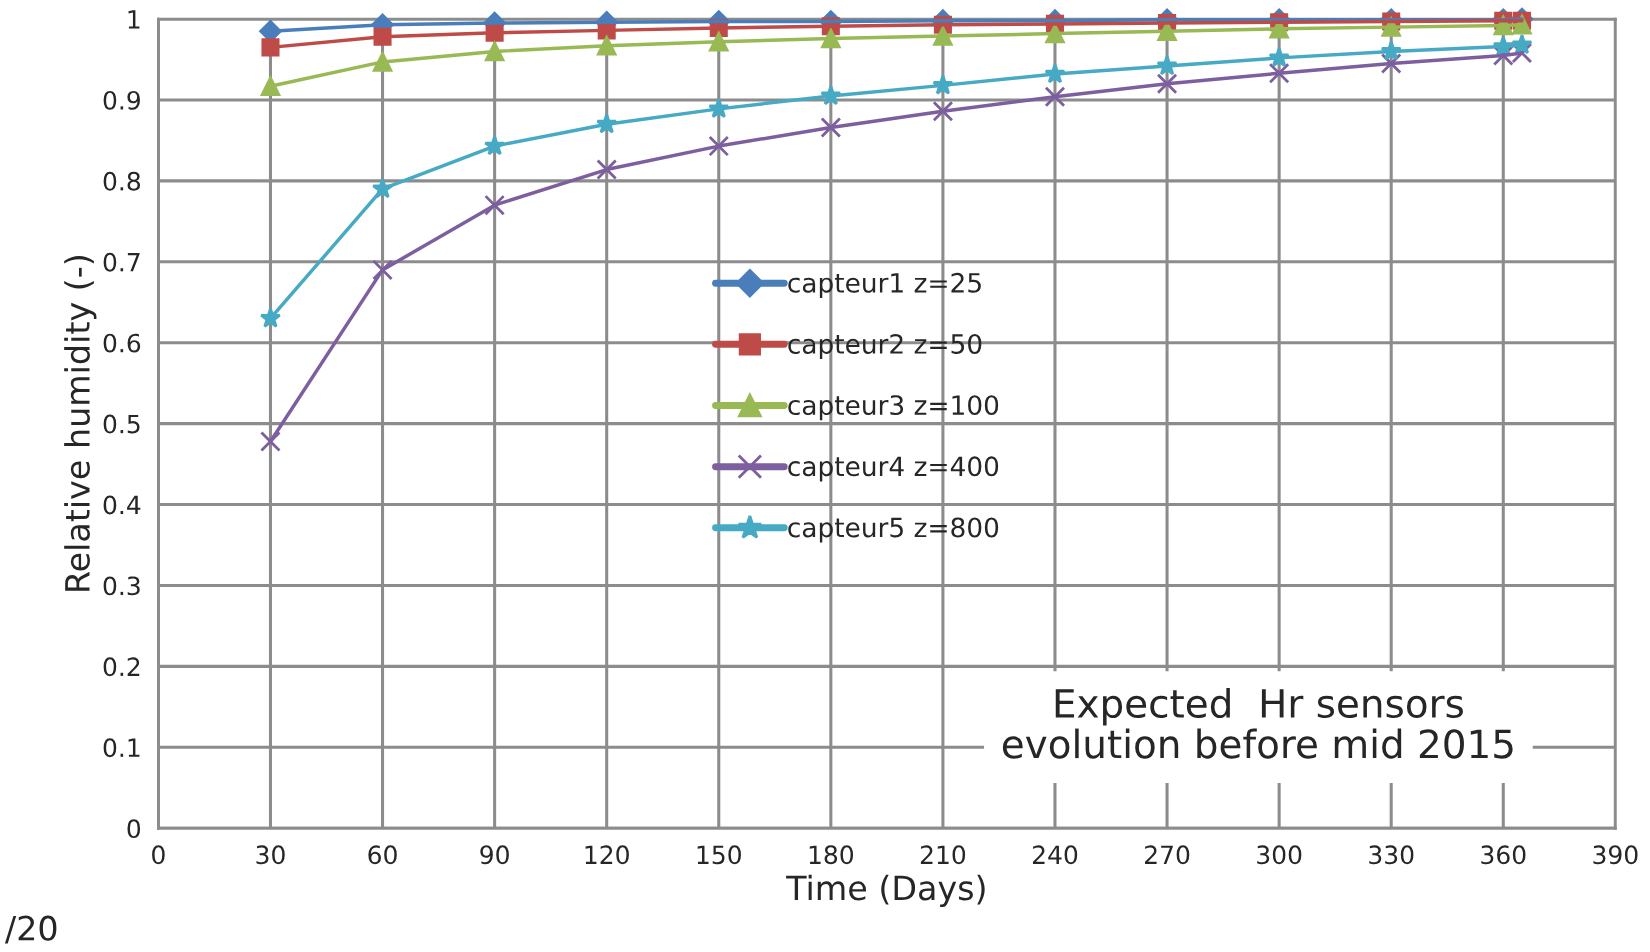  What do you see at coordinates (1167, 855) in the screenshot?
I see `x-tick-label: 270` at bounding box center [1167, 855].